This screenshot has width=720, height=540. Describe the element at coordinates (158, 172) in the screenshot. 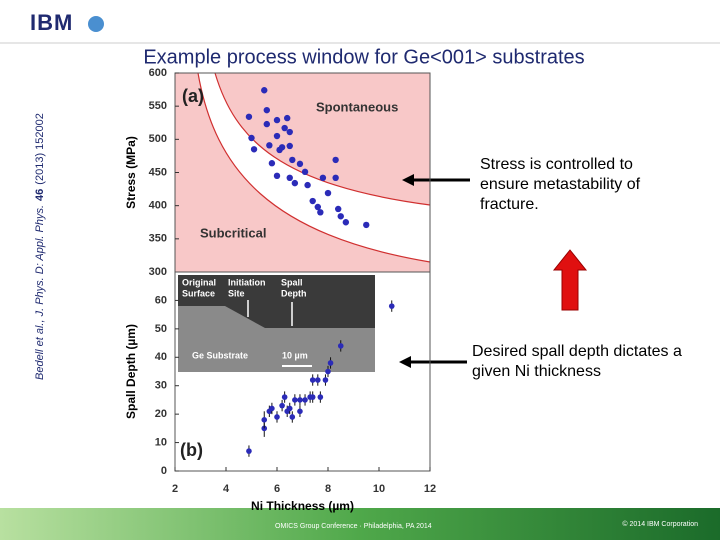

I see `y-tick-label: 450` at that location.